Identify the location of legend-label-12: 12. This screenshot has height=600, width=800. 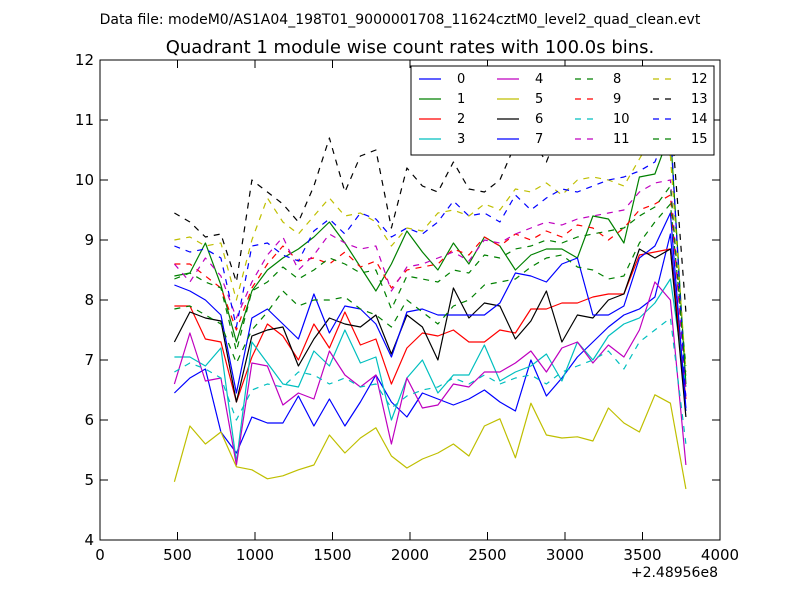
(699, 79).